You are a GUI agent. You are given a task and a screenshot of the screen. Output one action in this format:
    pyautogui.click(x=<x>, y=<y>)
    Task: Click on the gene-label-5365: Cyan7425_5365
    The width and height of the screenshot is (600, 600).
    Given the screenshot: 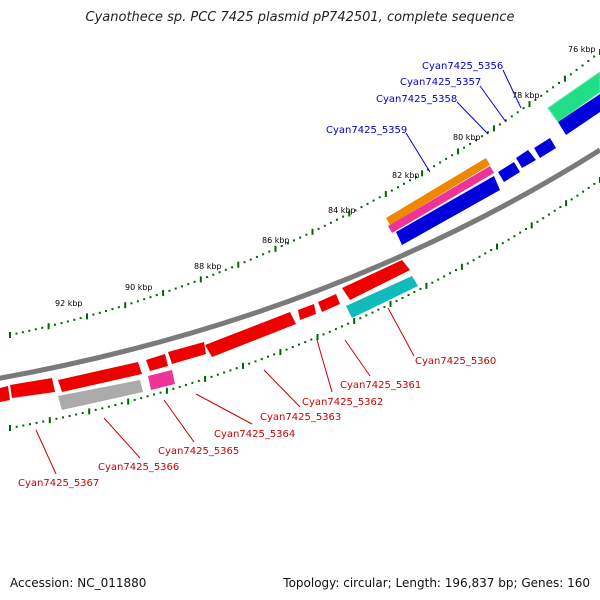 What is the action you would take?
    pyautogui.click(x=198, y=451)
    